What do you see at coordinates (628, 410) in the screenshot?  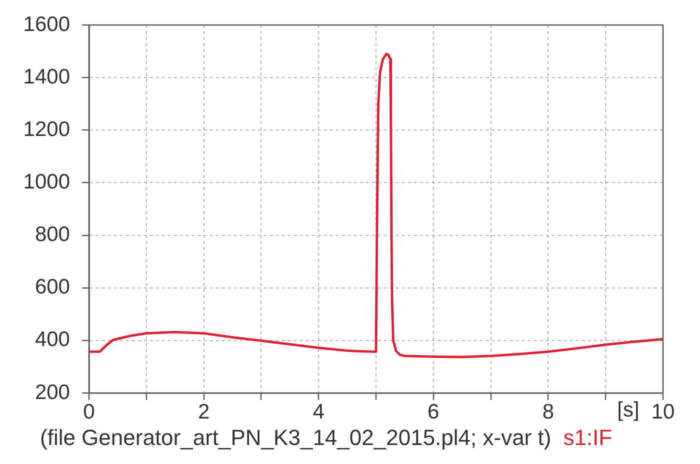 I see `x-axis-title: [s]` at bounding box center [628, 410].